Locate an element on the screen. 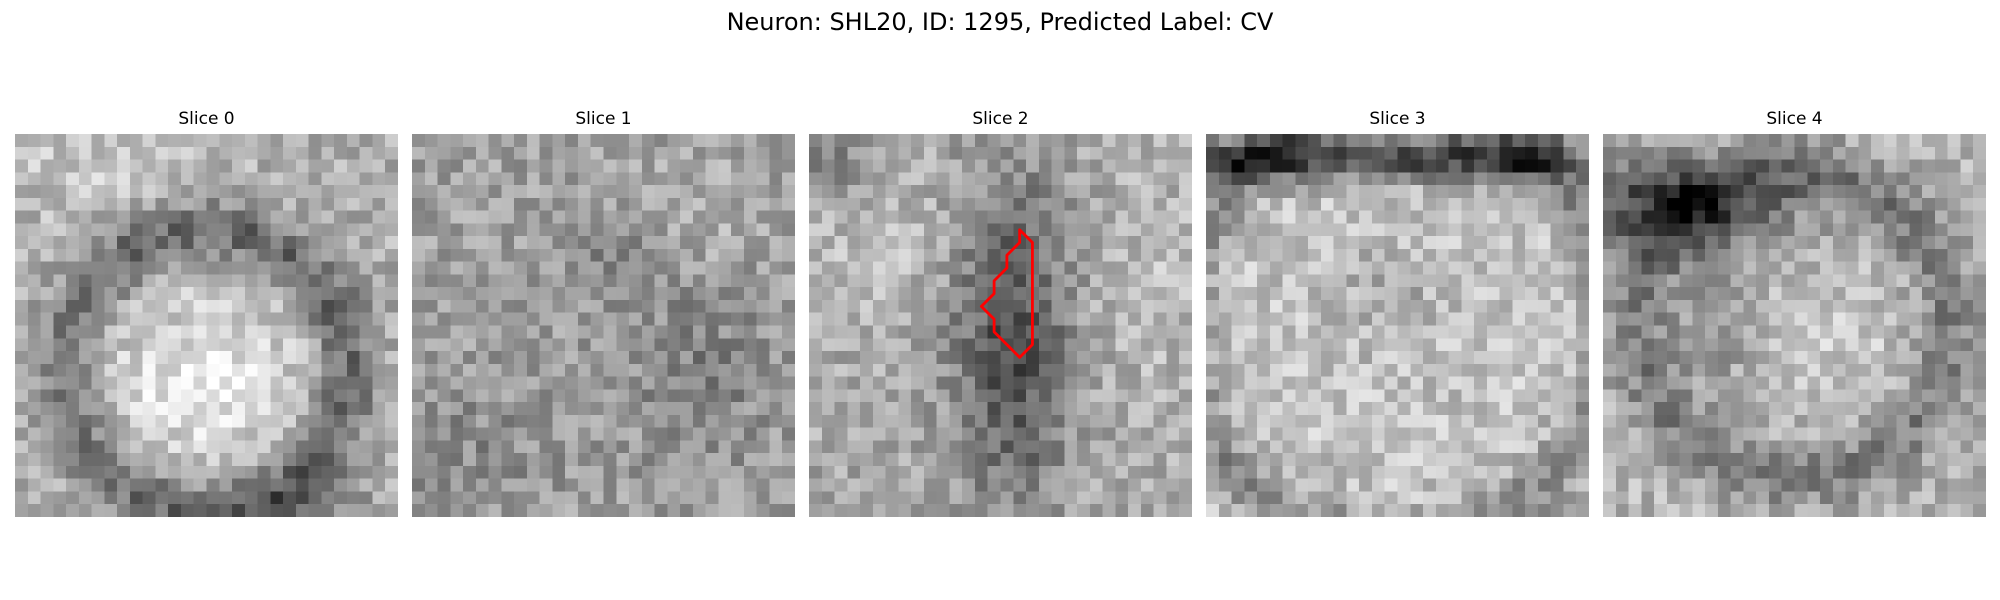  slice-title: Slice 1 is located at coordinates (603, 119).